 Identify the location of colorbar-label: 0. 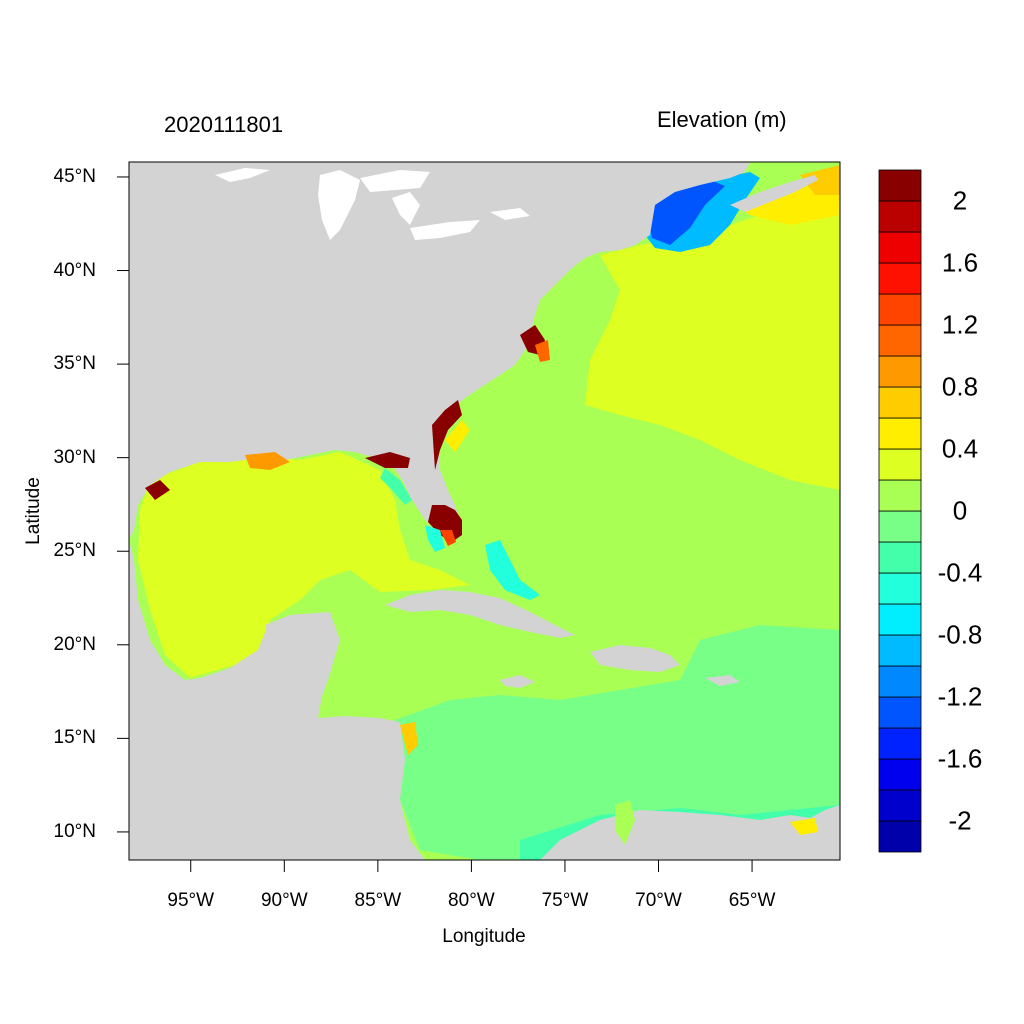
(960, 510).